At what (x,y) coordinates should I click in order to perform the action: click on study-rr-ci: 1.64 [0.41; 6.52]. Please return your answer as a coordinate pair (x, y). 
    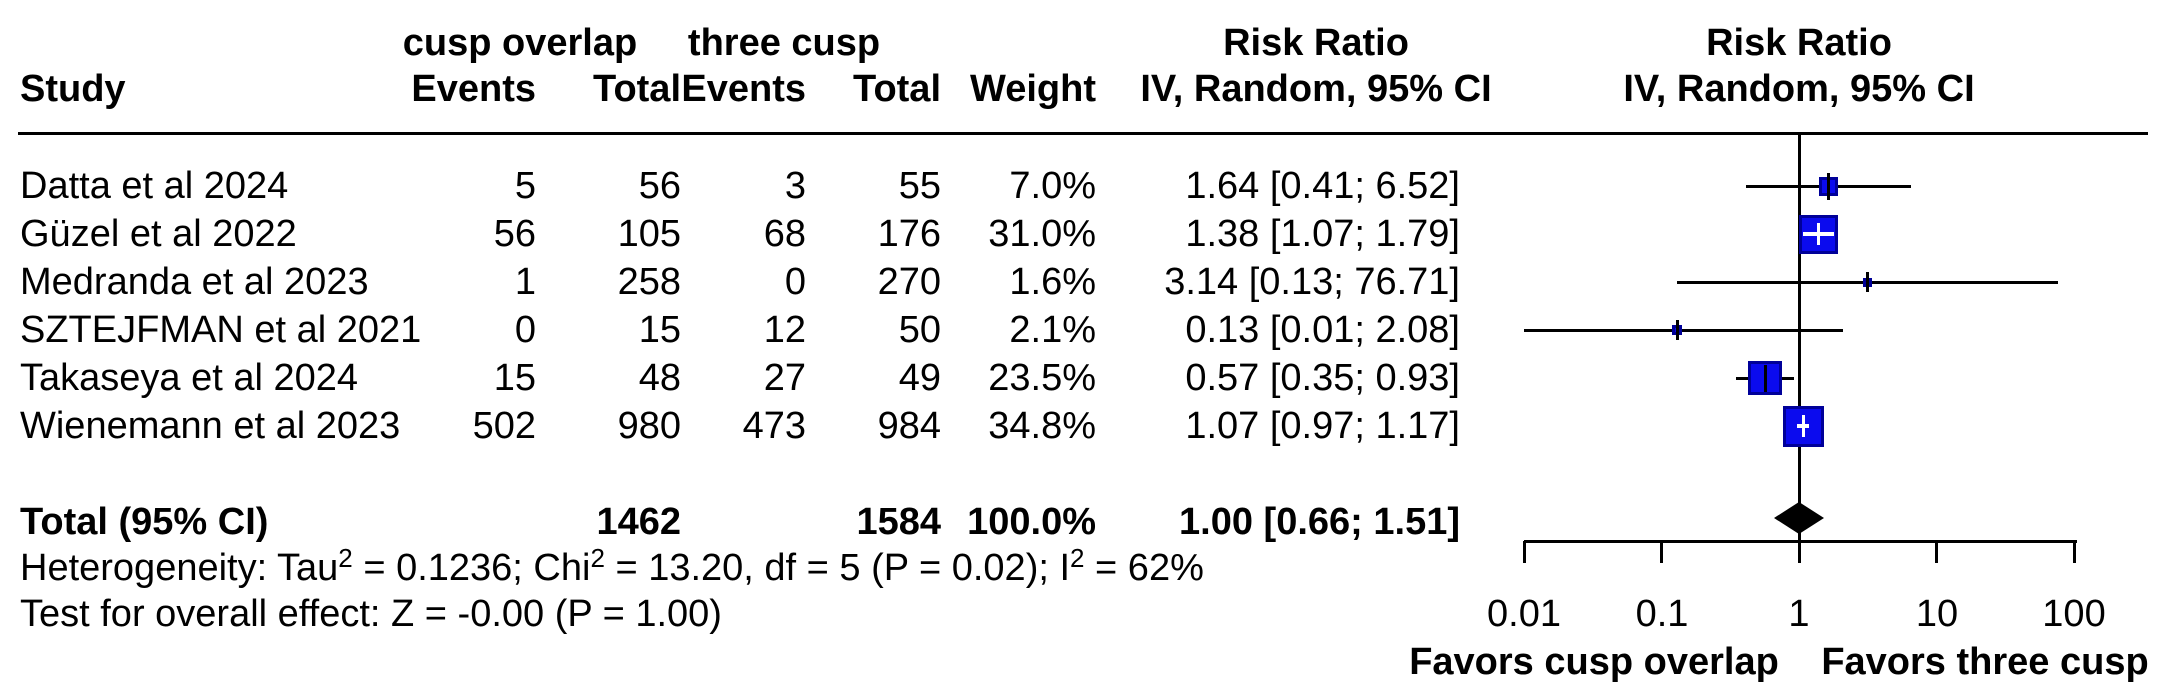
    Looking at the image, I should click on (1322, 186).